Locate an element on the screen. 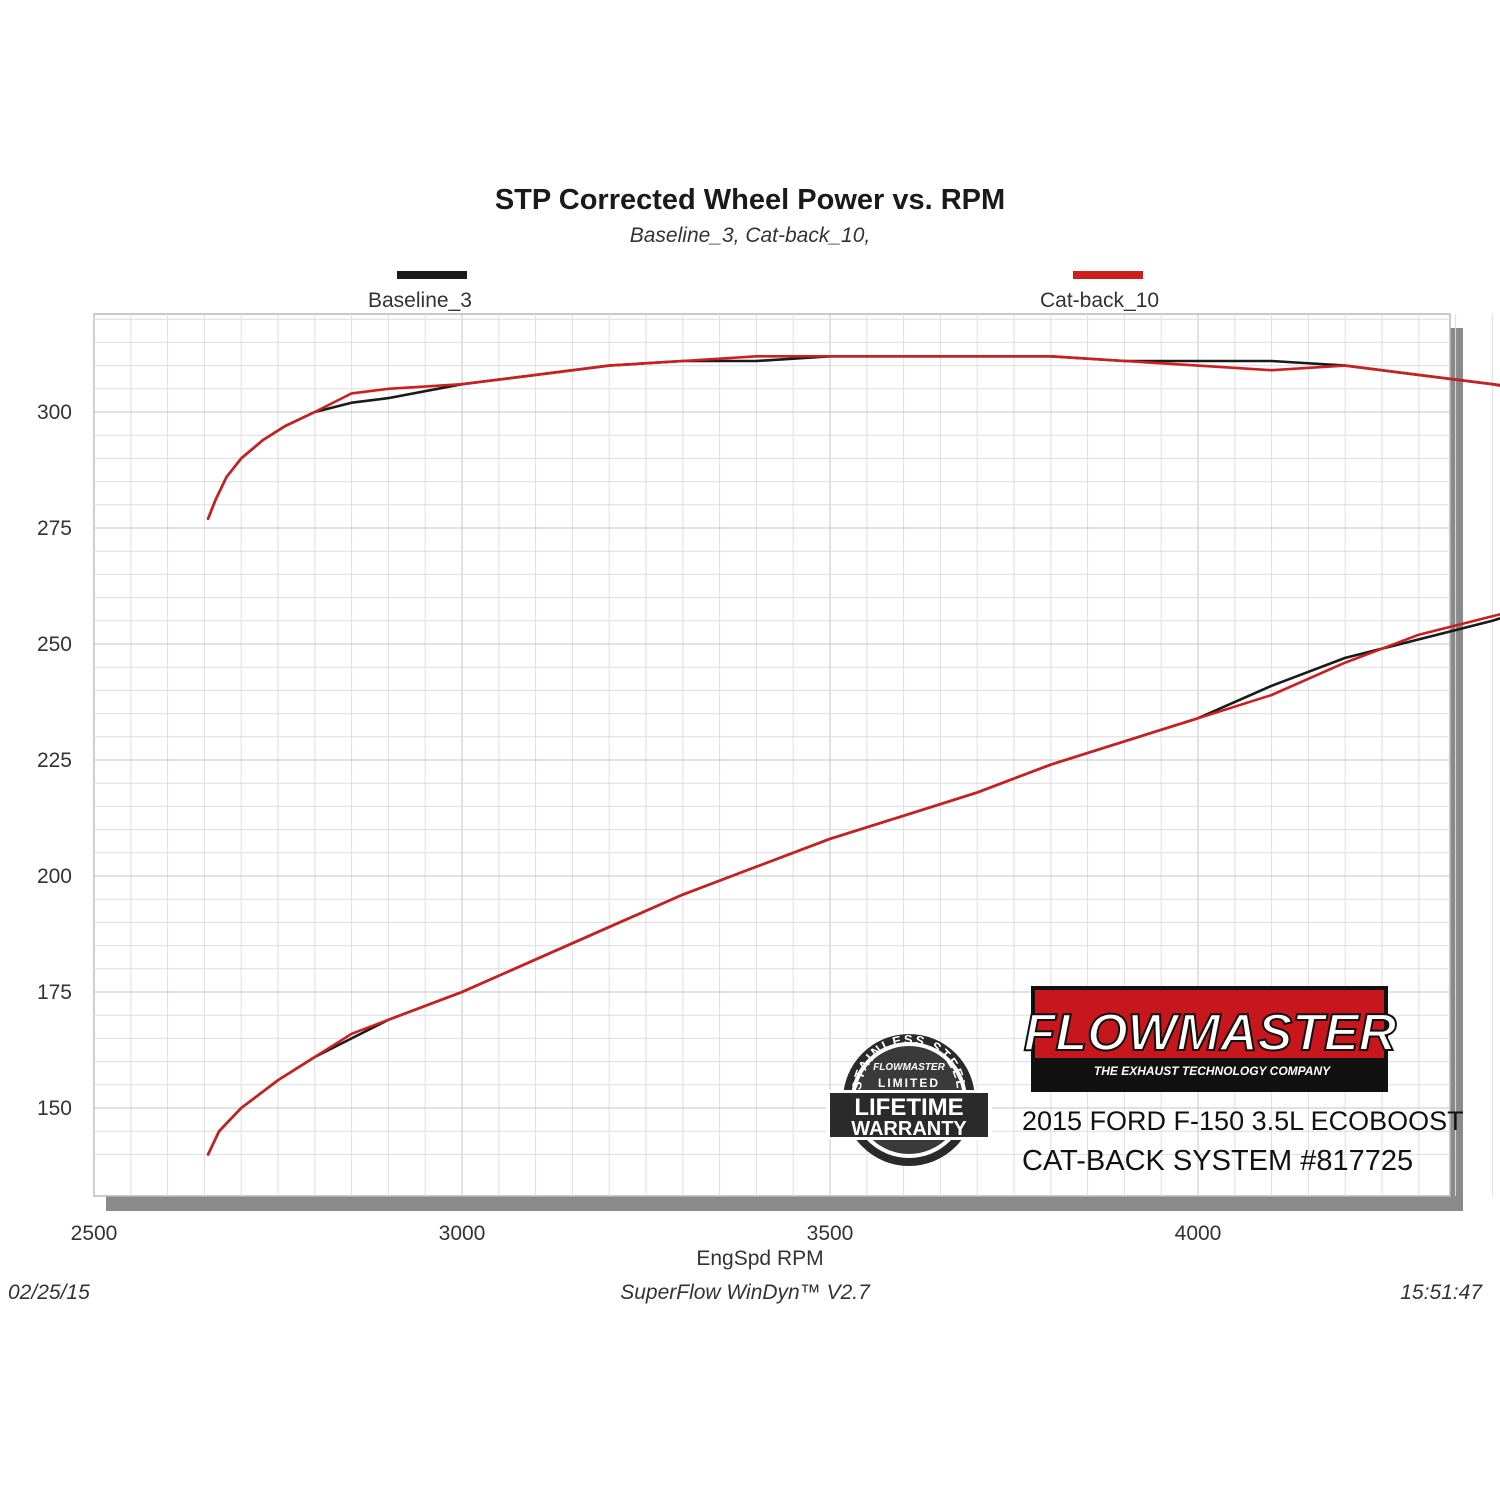 The width and height of the screenshot is (1500, 1500). x-tick-label: 3000 is located at coordinates (462, 1233).